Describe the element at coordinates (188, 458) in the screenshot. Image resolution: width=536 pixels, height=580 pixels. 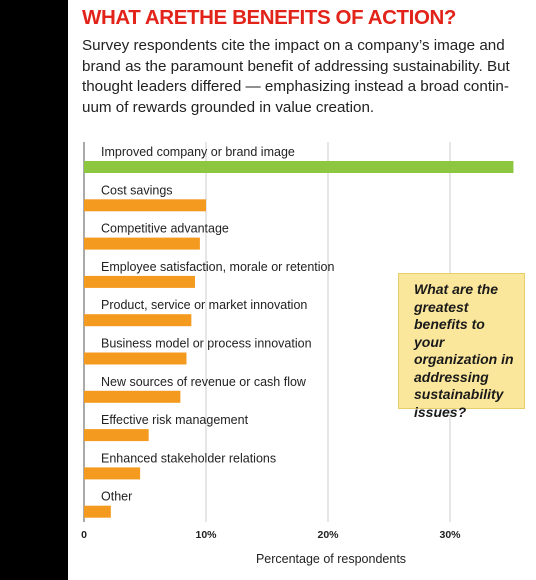
I see `category-label: Enhanced stakeholder relations` at that location.